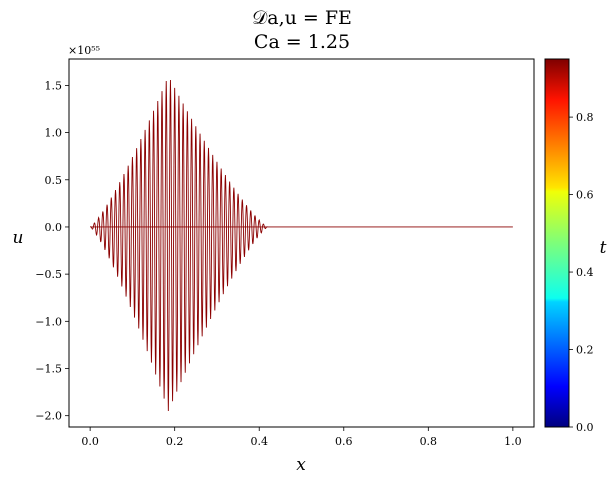 This screenshot has width=616, height=482. What do you see at coordinates (54, 180) in the screenshot?
I see `y-tick-label: 0.5` at bounding box center [54, 180].